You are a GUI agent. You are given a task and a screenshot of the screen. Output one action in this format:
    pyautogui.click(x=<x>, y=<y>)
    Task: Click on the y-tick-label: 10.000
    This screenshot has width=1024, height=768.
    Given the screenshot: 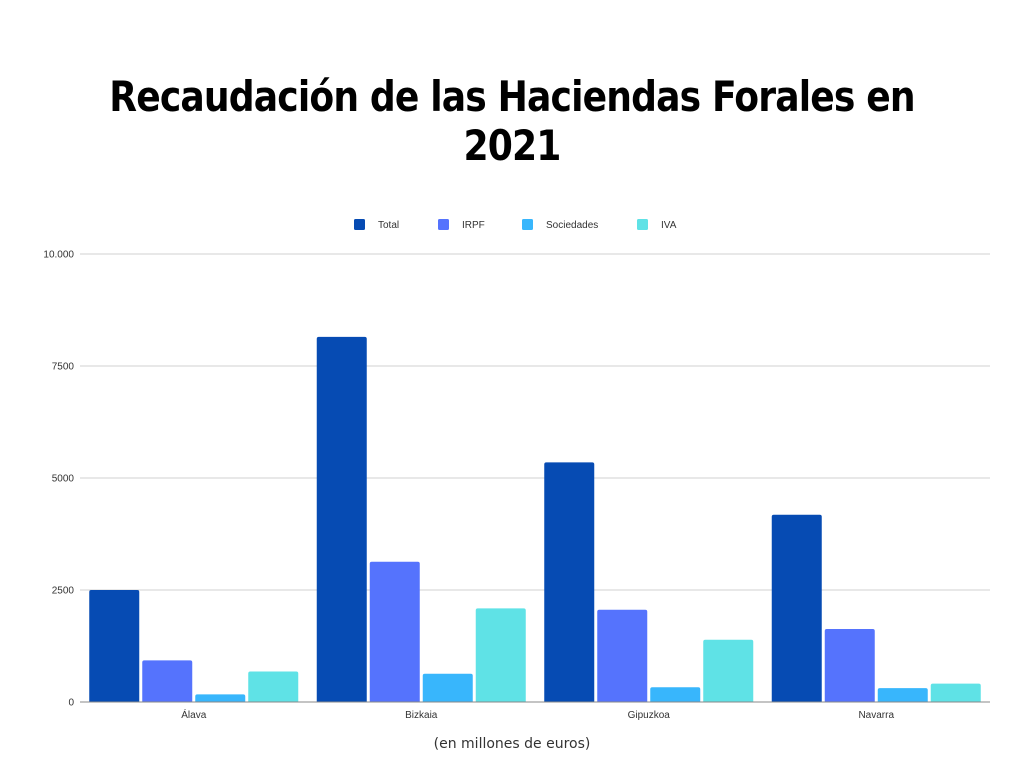 What is the action you would take?
    pyautogui.click(x=58, y=255)
    